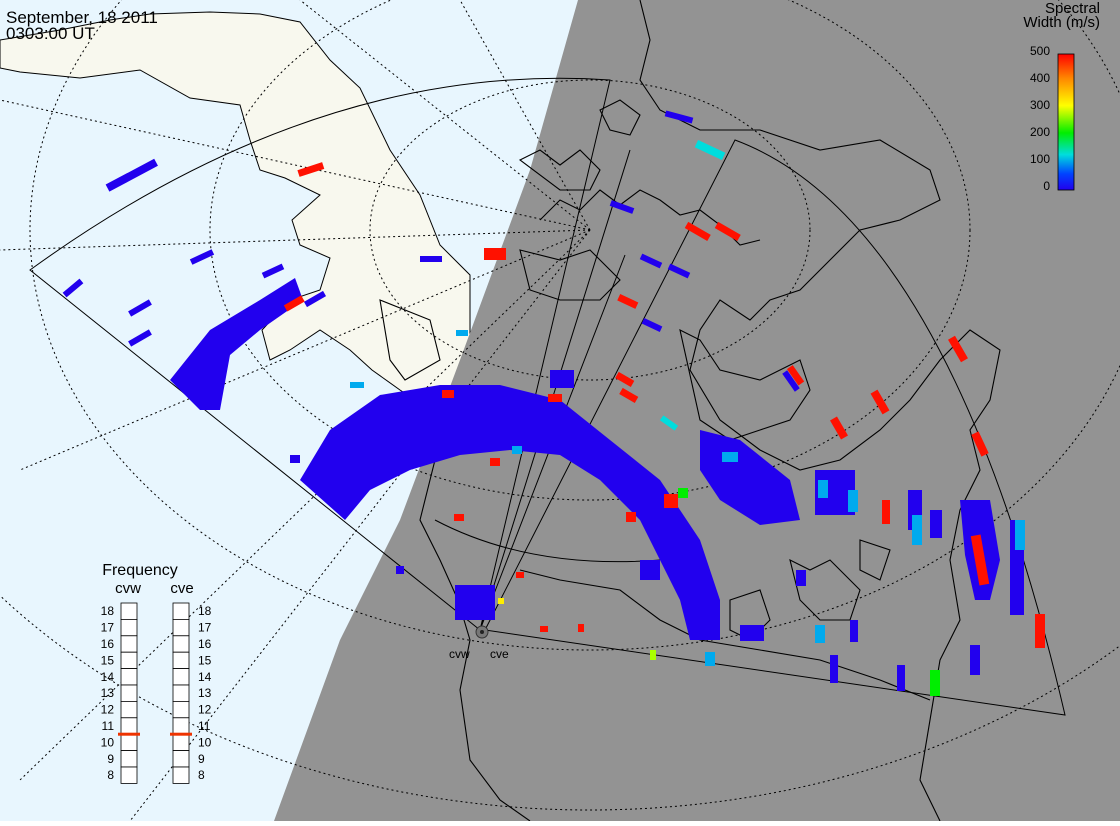 This screenshot has height=826, width=1120. I want to click on frequency-radar-cvw: cvw, so click(128, 588).